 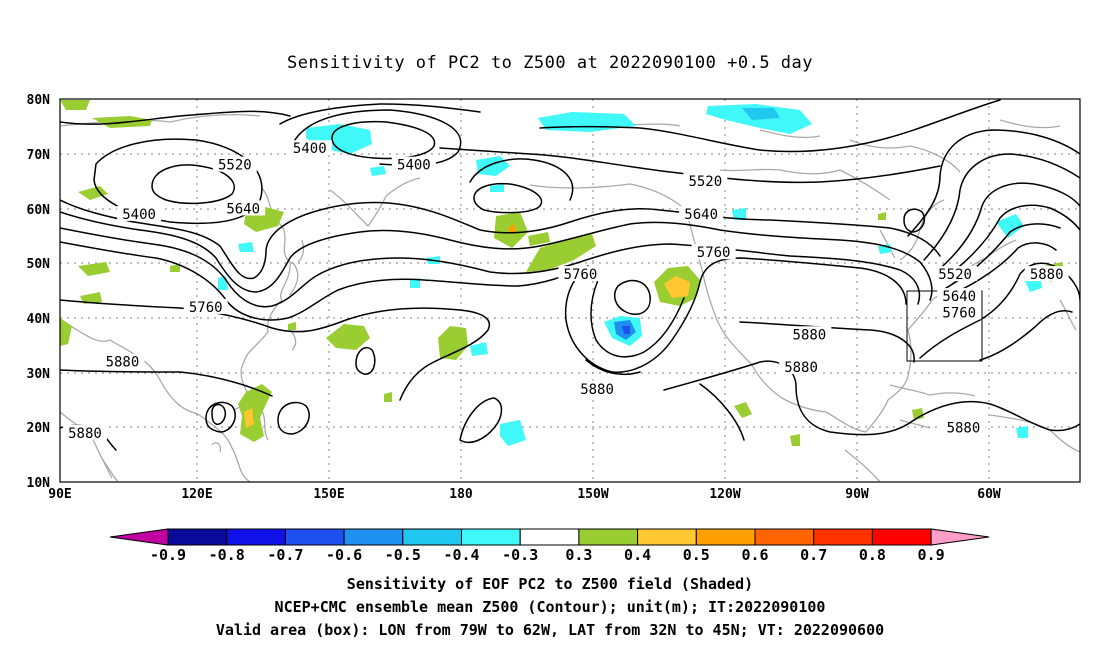 What do you see at coordinates (960, 537) in the screenshot?
I see `colorbar-max-arrow` at bounding box center [960, 537].